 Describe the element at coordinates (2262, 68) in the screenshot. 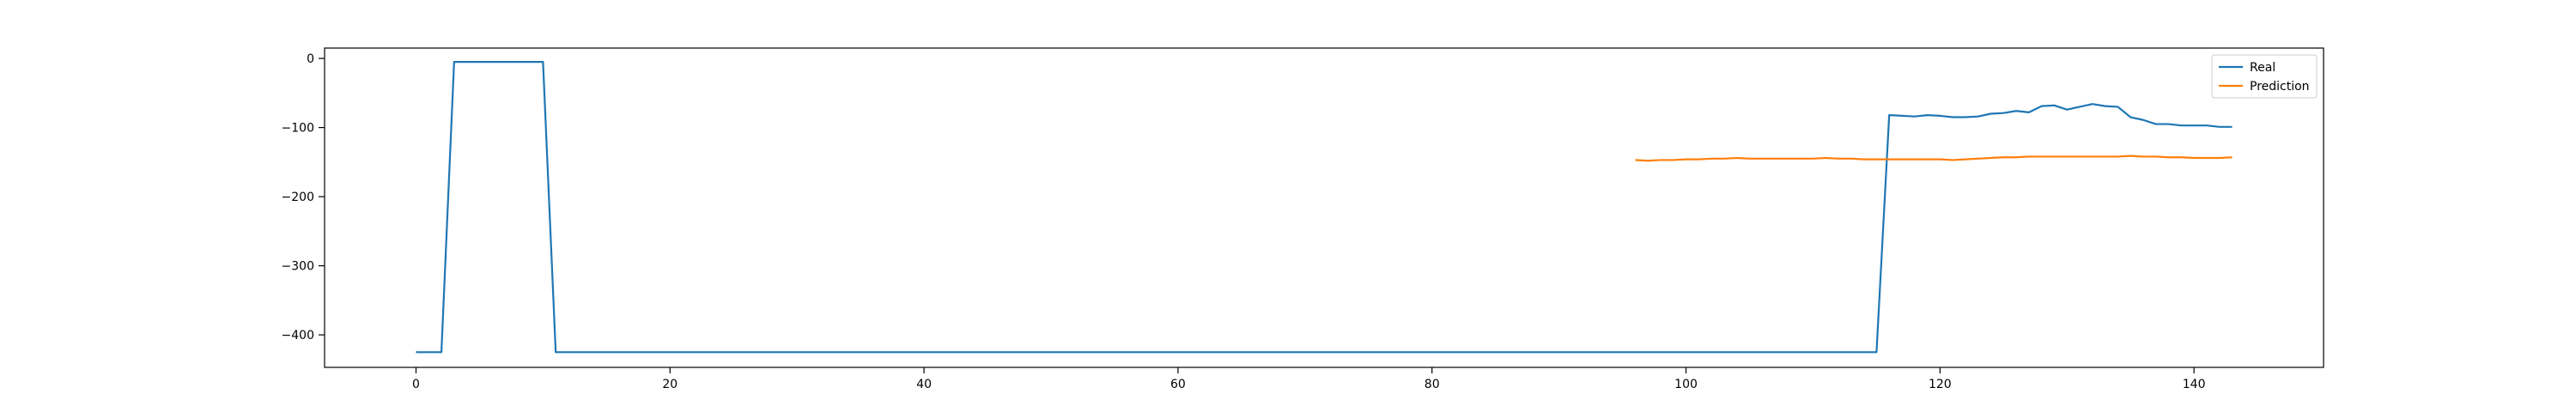

I see `legend-label: Real` at that location.